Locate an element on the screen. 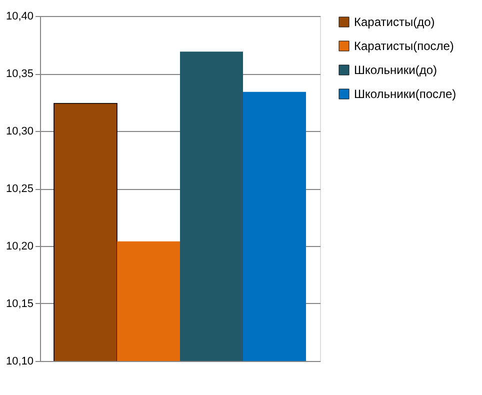  y-tick-label: 10,40 is located at coordinates (20, 16).